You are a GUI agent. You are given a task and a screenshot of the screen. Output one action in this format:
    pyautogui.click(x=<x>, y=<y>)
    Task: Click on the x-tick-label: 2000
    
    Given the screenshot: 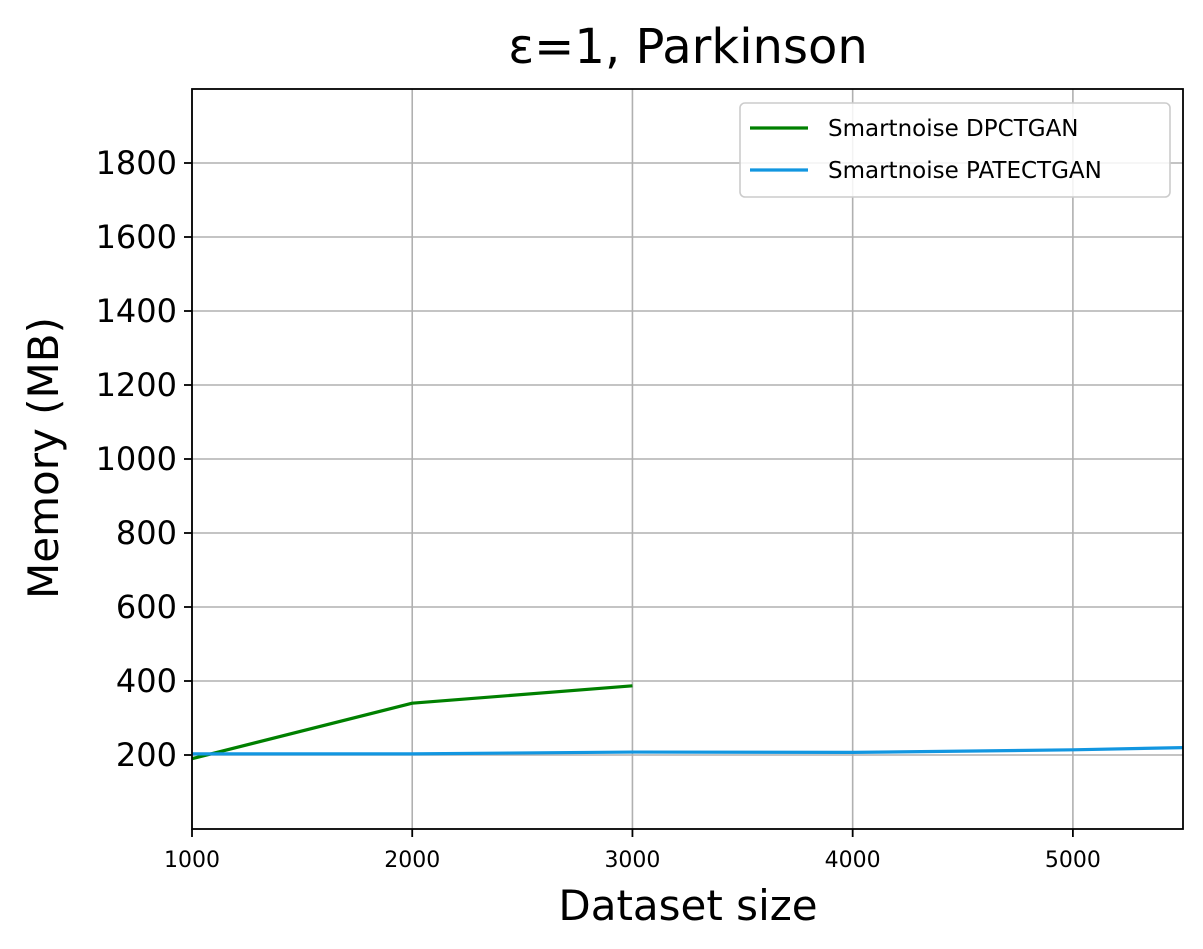 What is the action you would take?
    pyautogui.click(x=412, y=860)
    